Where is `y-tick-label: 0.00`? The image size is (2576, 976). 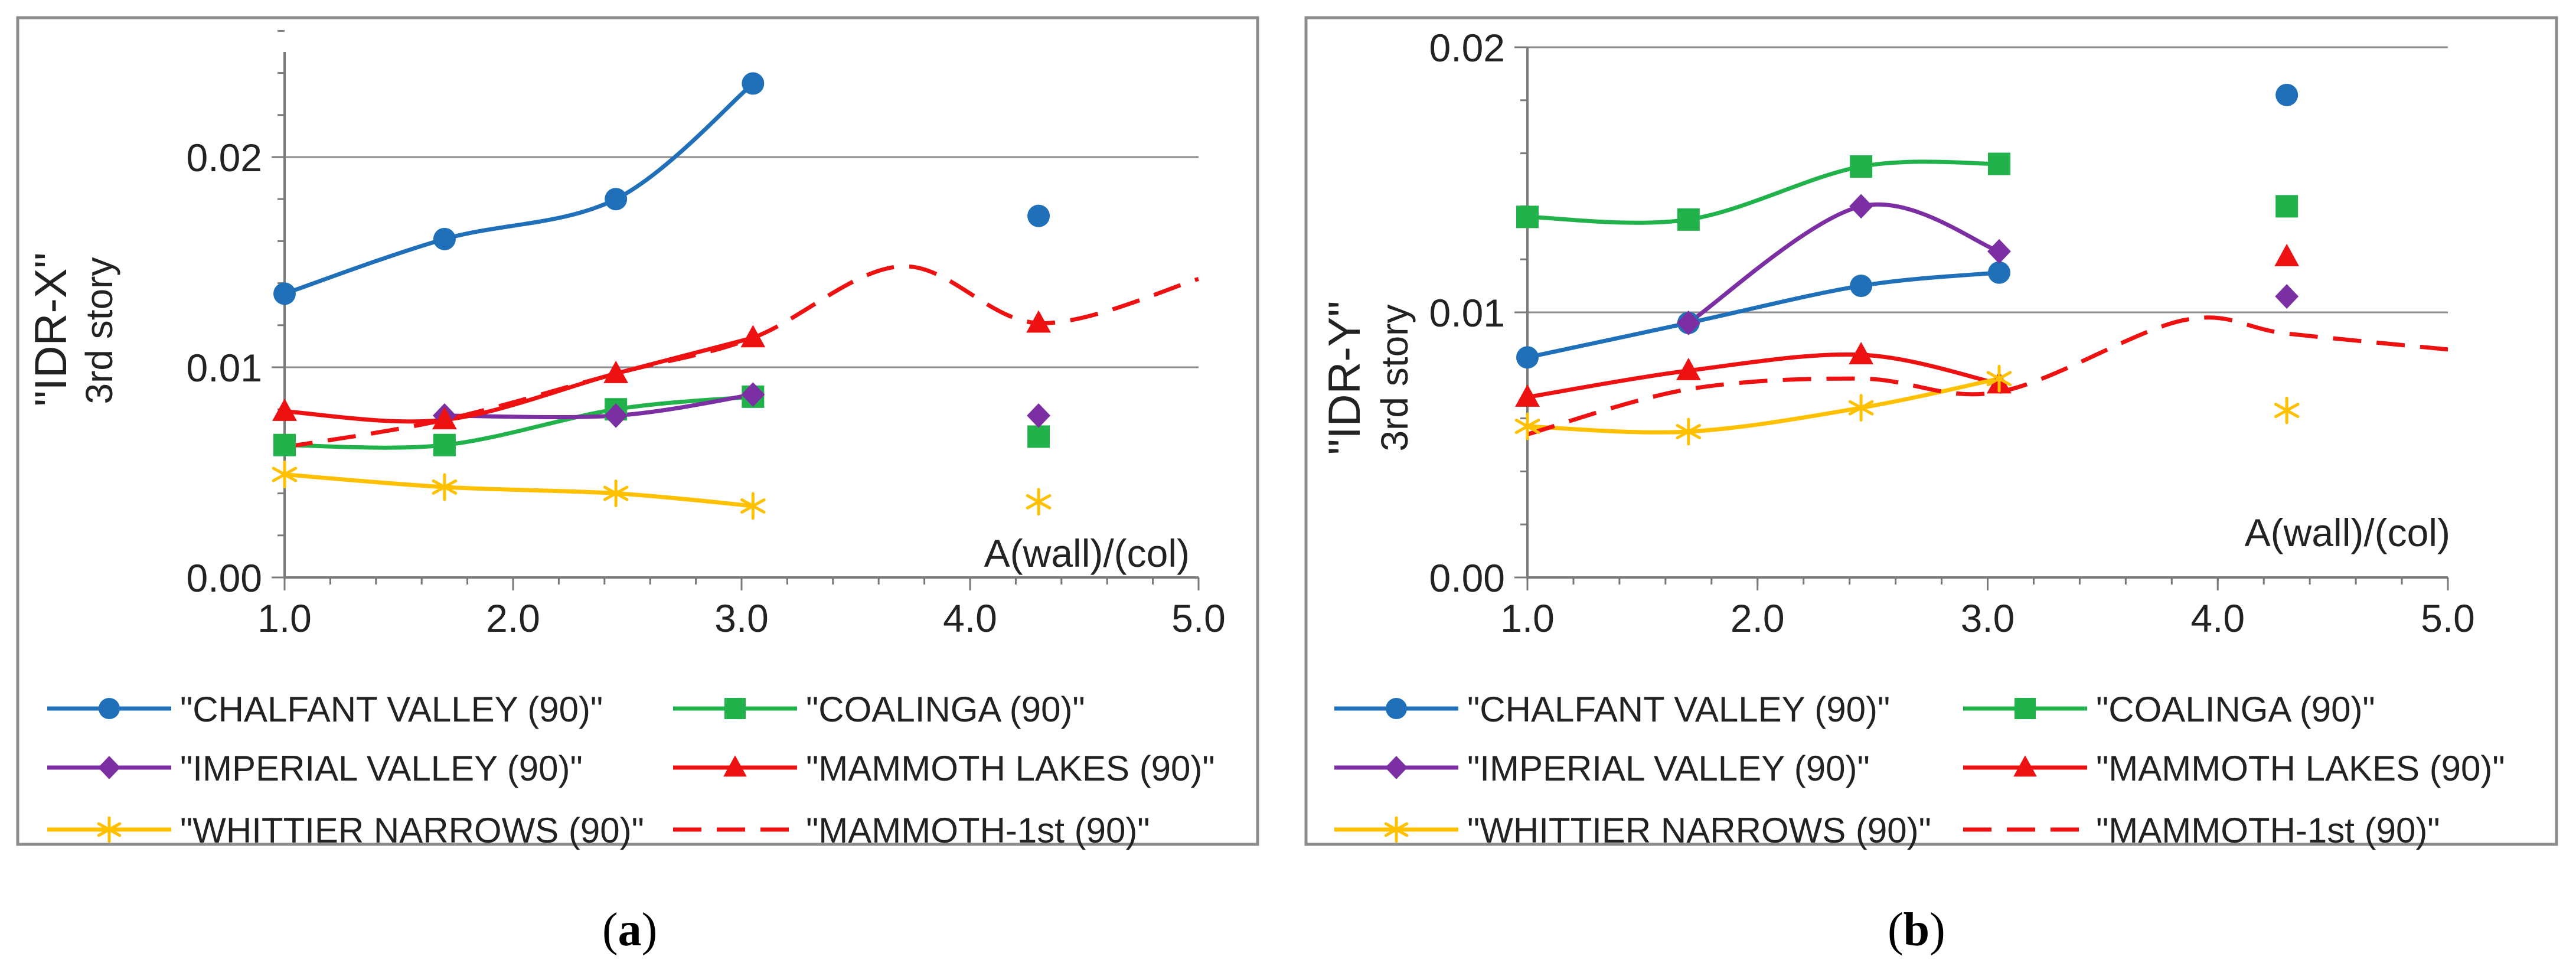
y-tick-label: 0.00 is located at coordinates (1467, 578).